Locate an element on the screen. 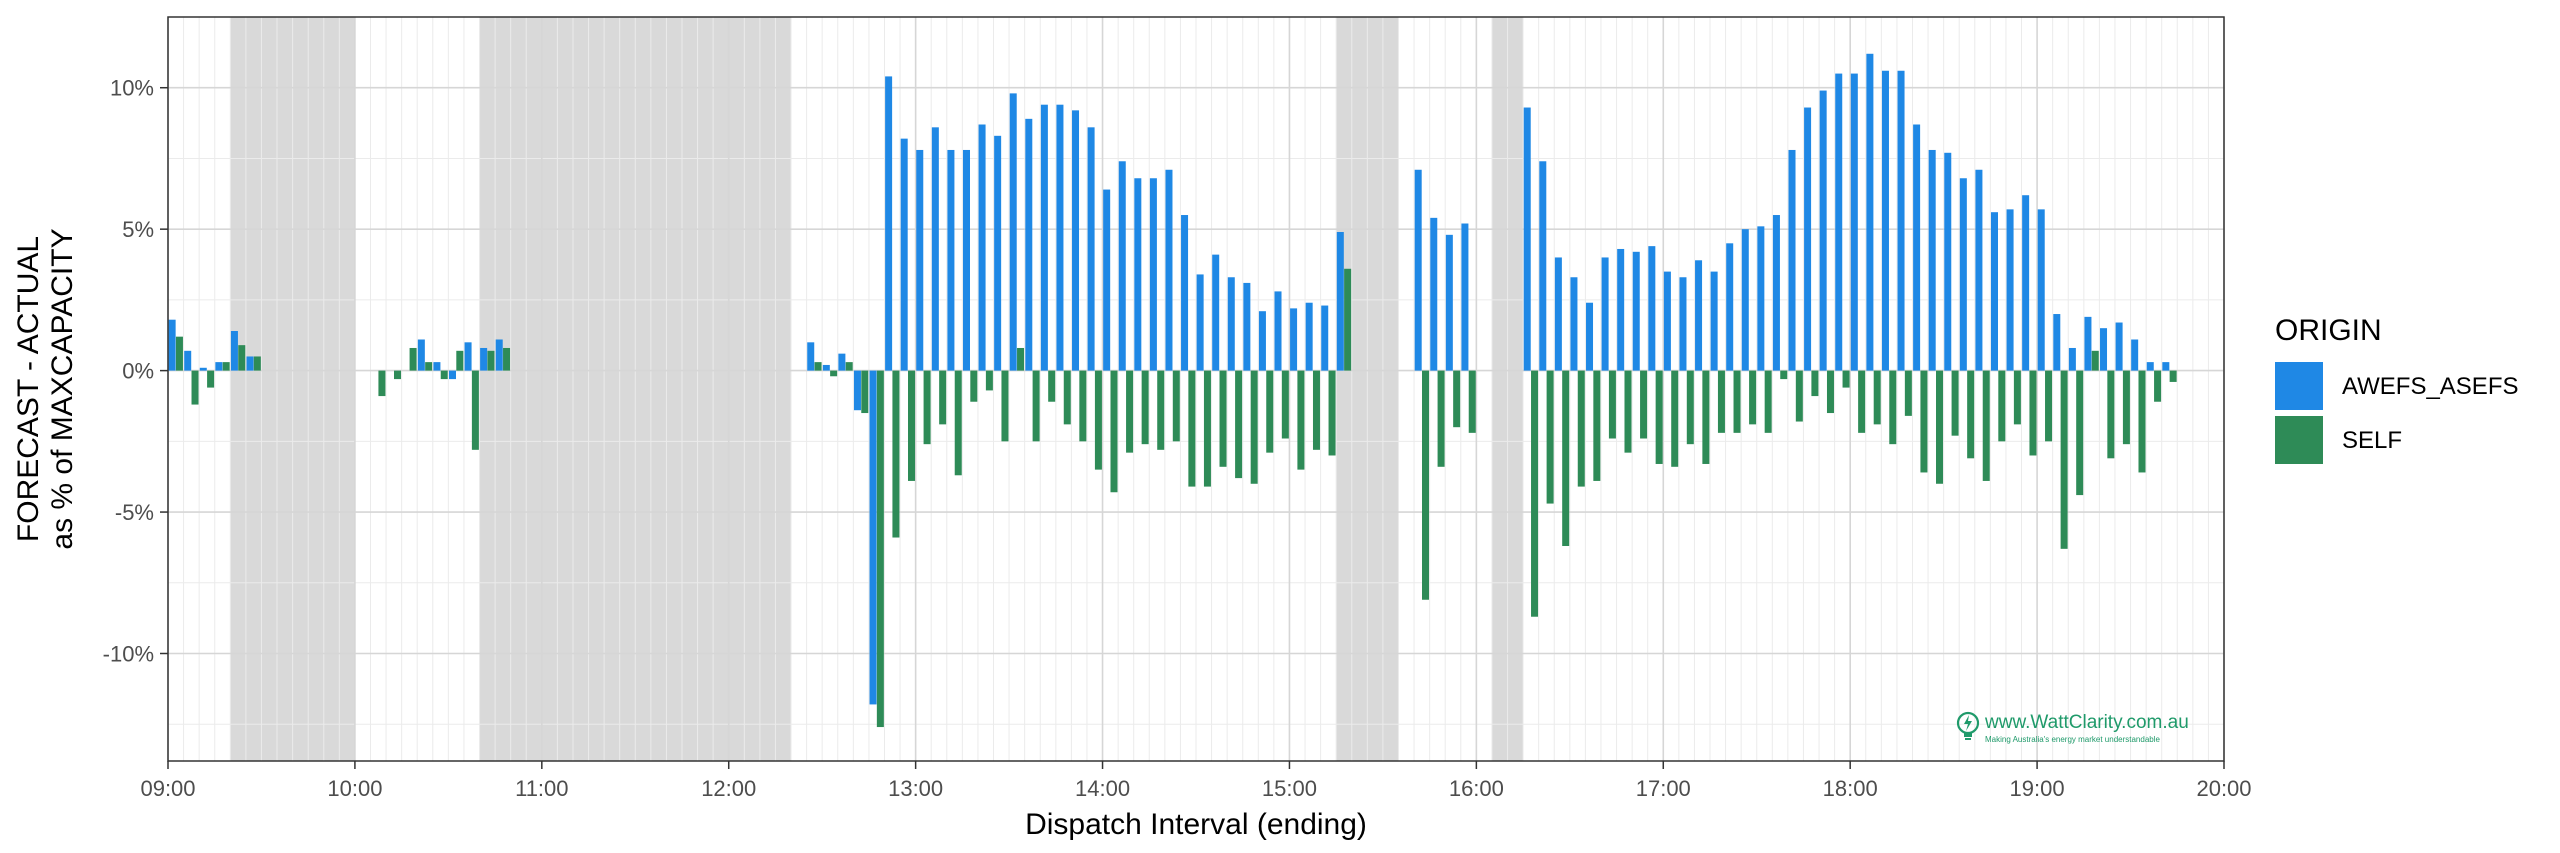 The image size is (2560, 853). watermark-text: www.WattClarity.com.au is located at coordinates (2086, 722).